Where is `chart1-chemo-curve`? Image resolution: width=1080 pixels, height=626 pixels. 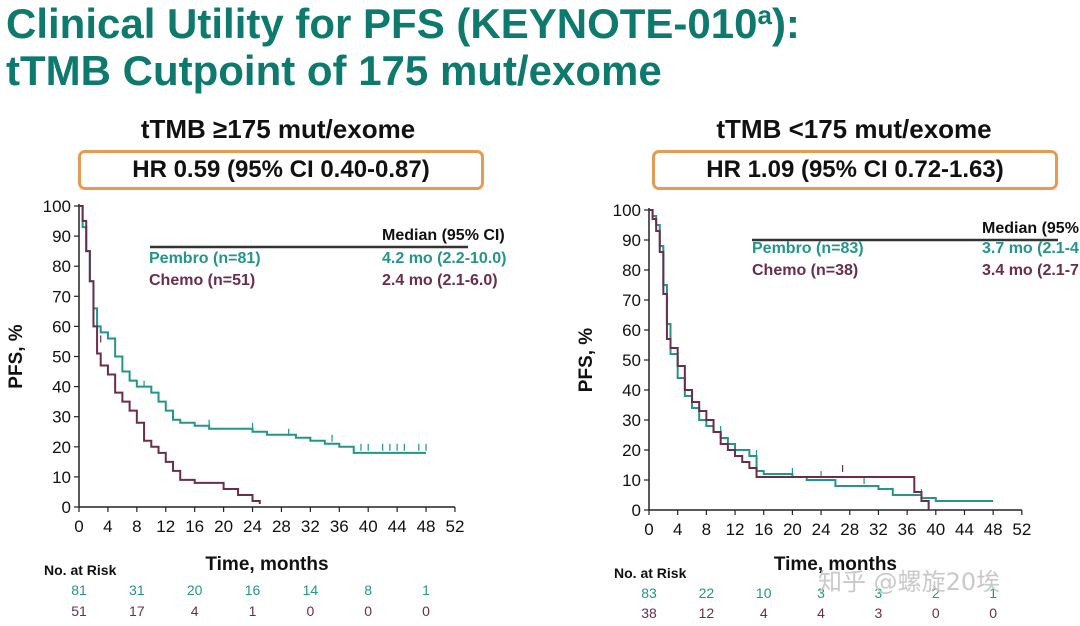 chart1-chemo-curve is located at coordinates (170, 354).